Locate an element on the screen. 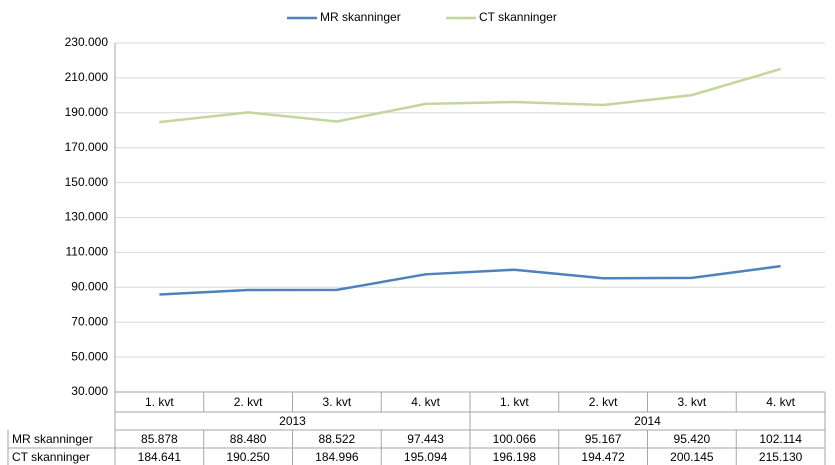 The height and width of the screenshot is (465, 835). y-tick-label: 30.000 is located at coordinates (89, 391).